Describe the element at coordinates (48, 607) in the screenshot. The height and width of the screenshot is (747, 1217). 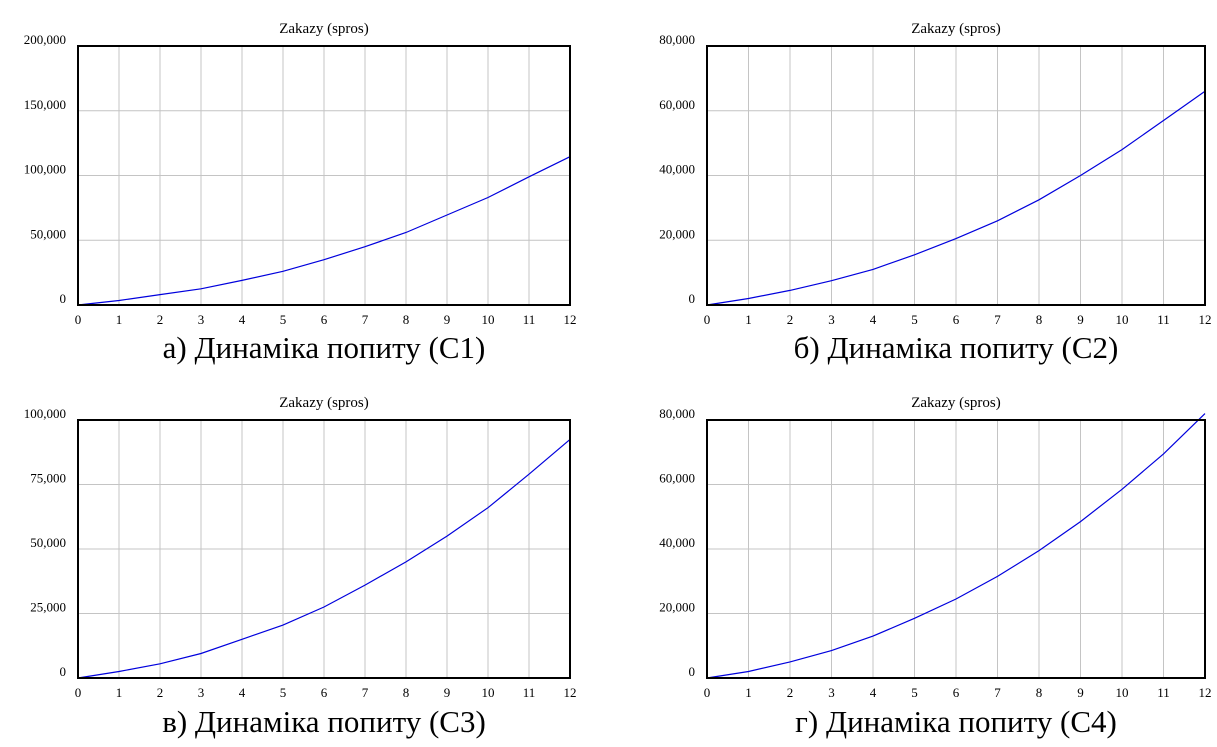
I see `y-tick-label: 25,000` at that location.